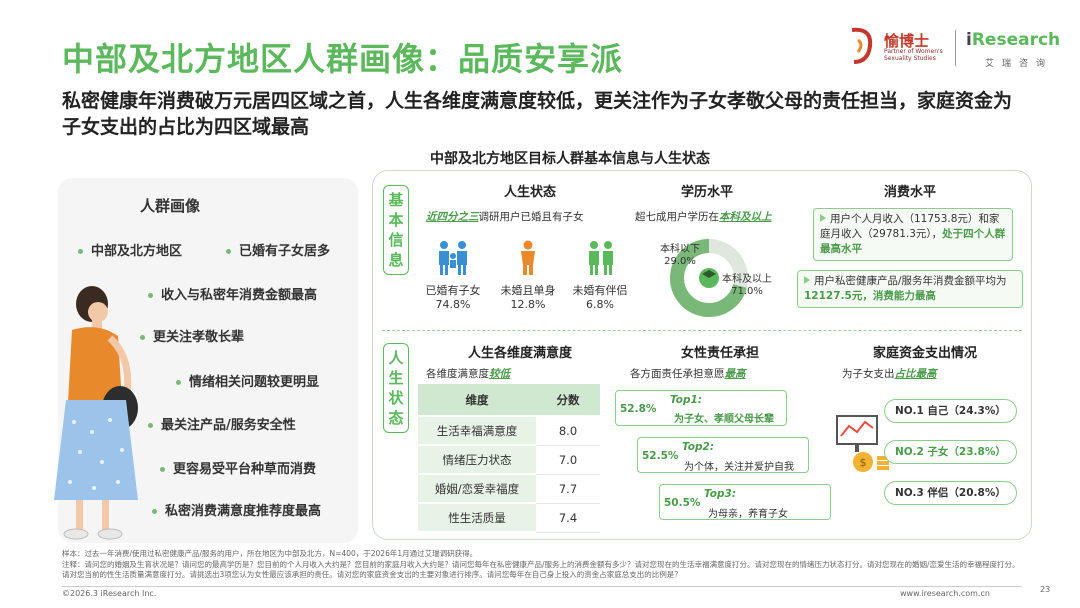 This screenshot has width=1080, height=608. Describe the element at coordinates (519, 353) in the screenshot. I see `satisfaction-heading: 人生各维度满意度` at that location.